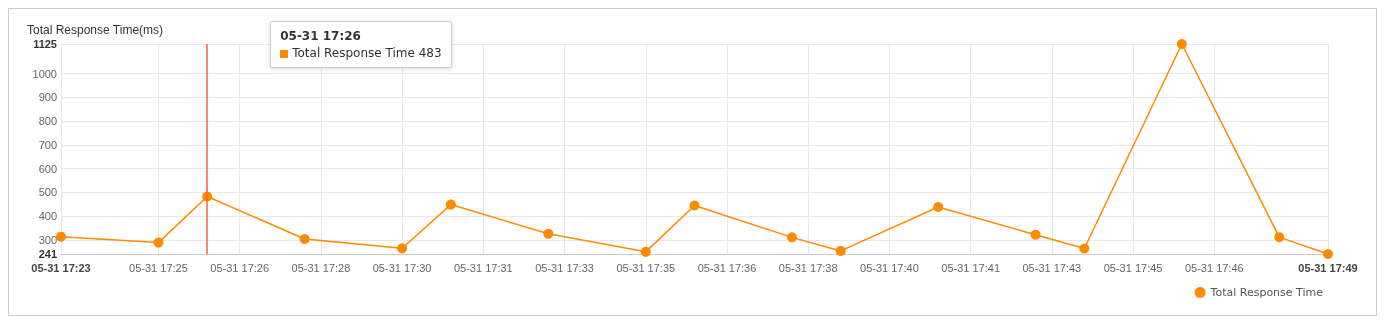 The height and width of the screenshot is (324, 1385). Describe the element at coordinates (483, 267) in the screenshot. I see `x-tick-label: 05-31 17:31` at that location.